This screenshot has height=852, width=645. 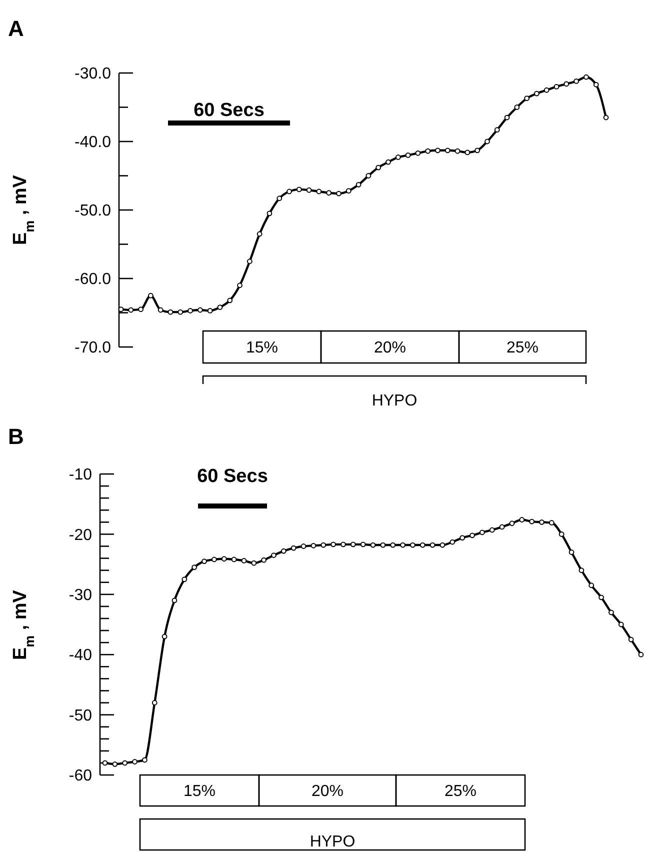 I want to click on y-tick-label: -60.0, so click(x=93, y=279).